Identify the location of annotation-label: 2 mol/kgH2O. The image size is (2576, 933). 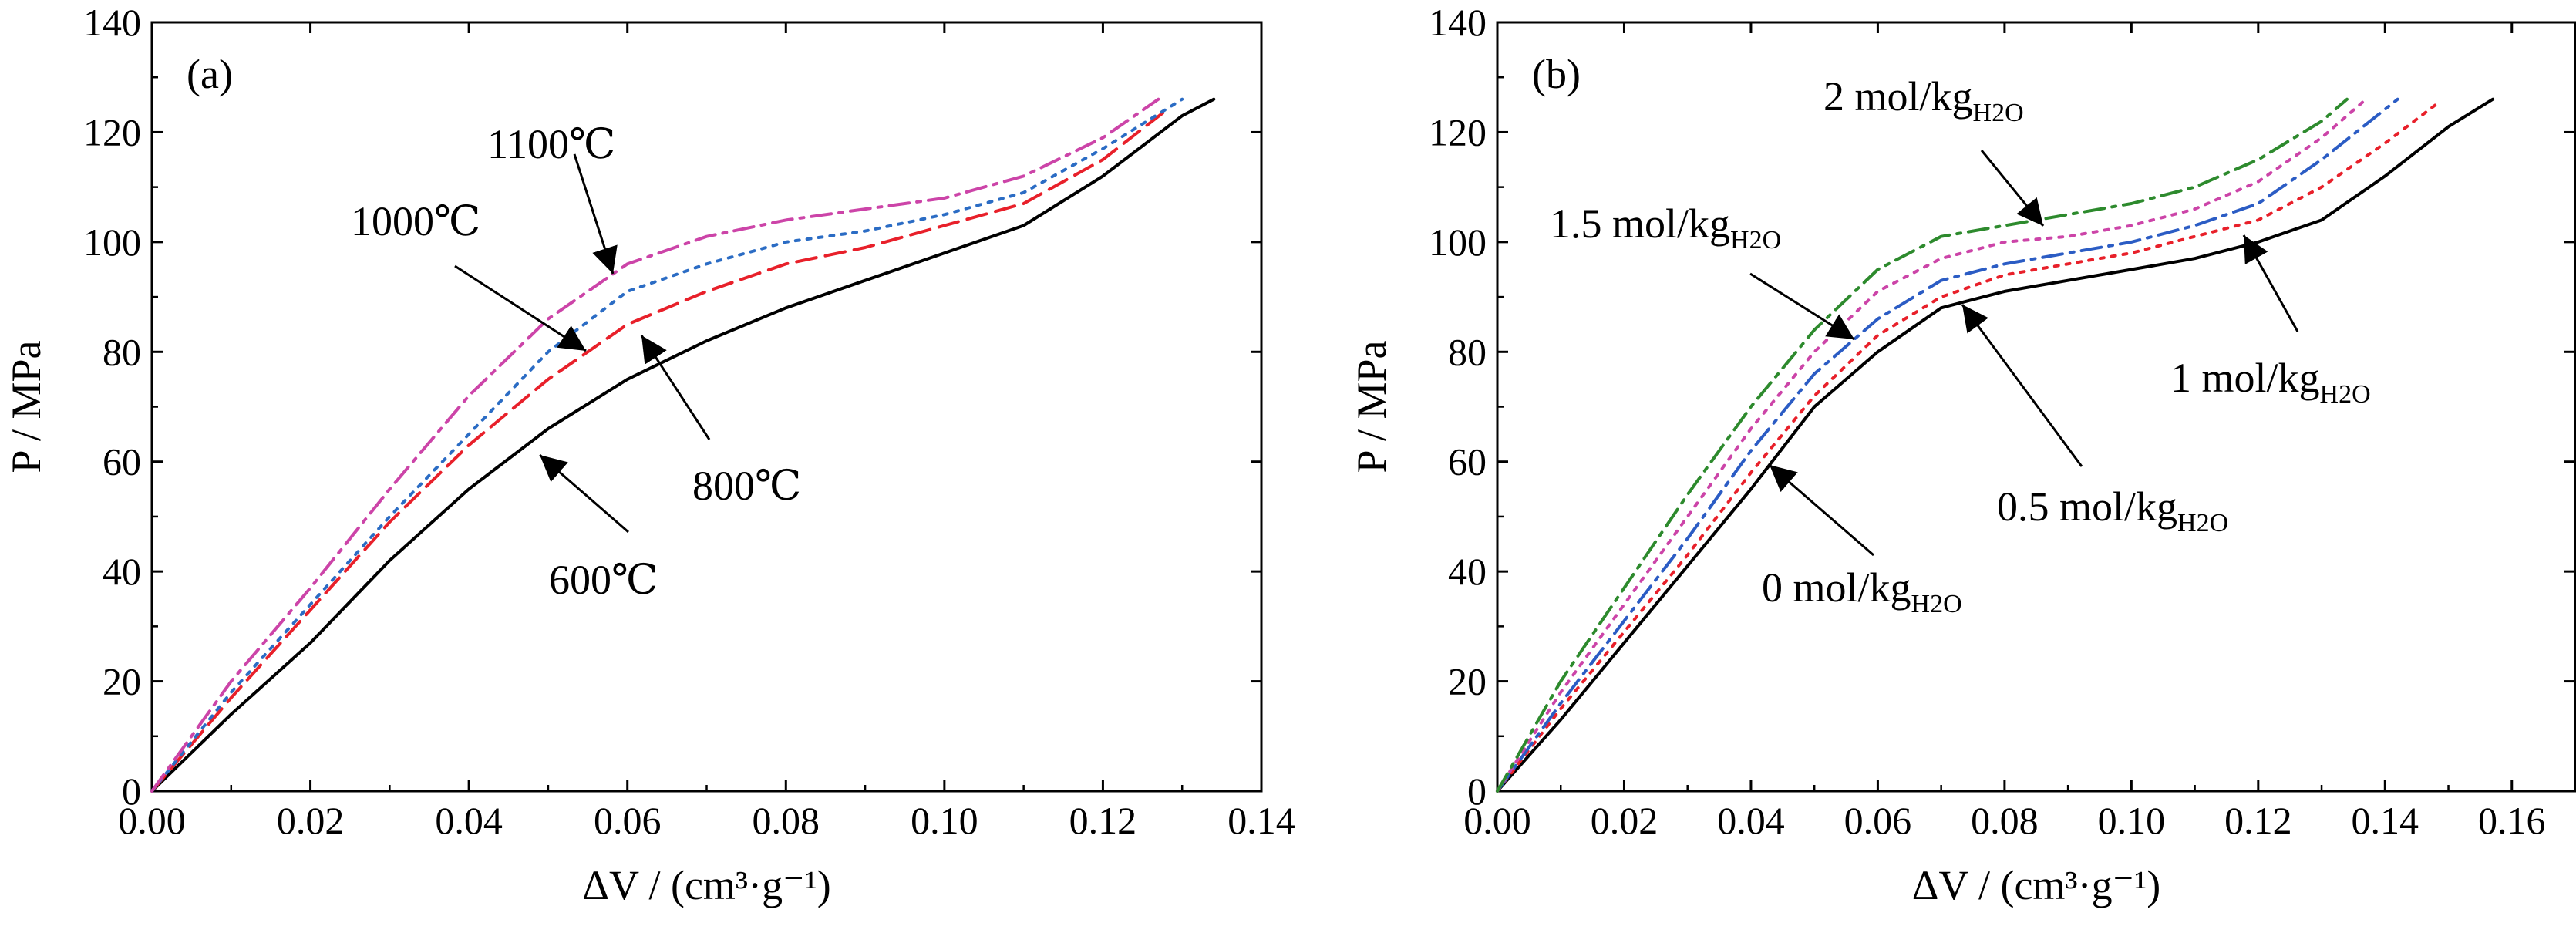
(1924, 100).